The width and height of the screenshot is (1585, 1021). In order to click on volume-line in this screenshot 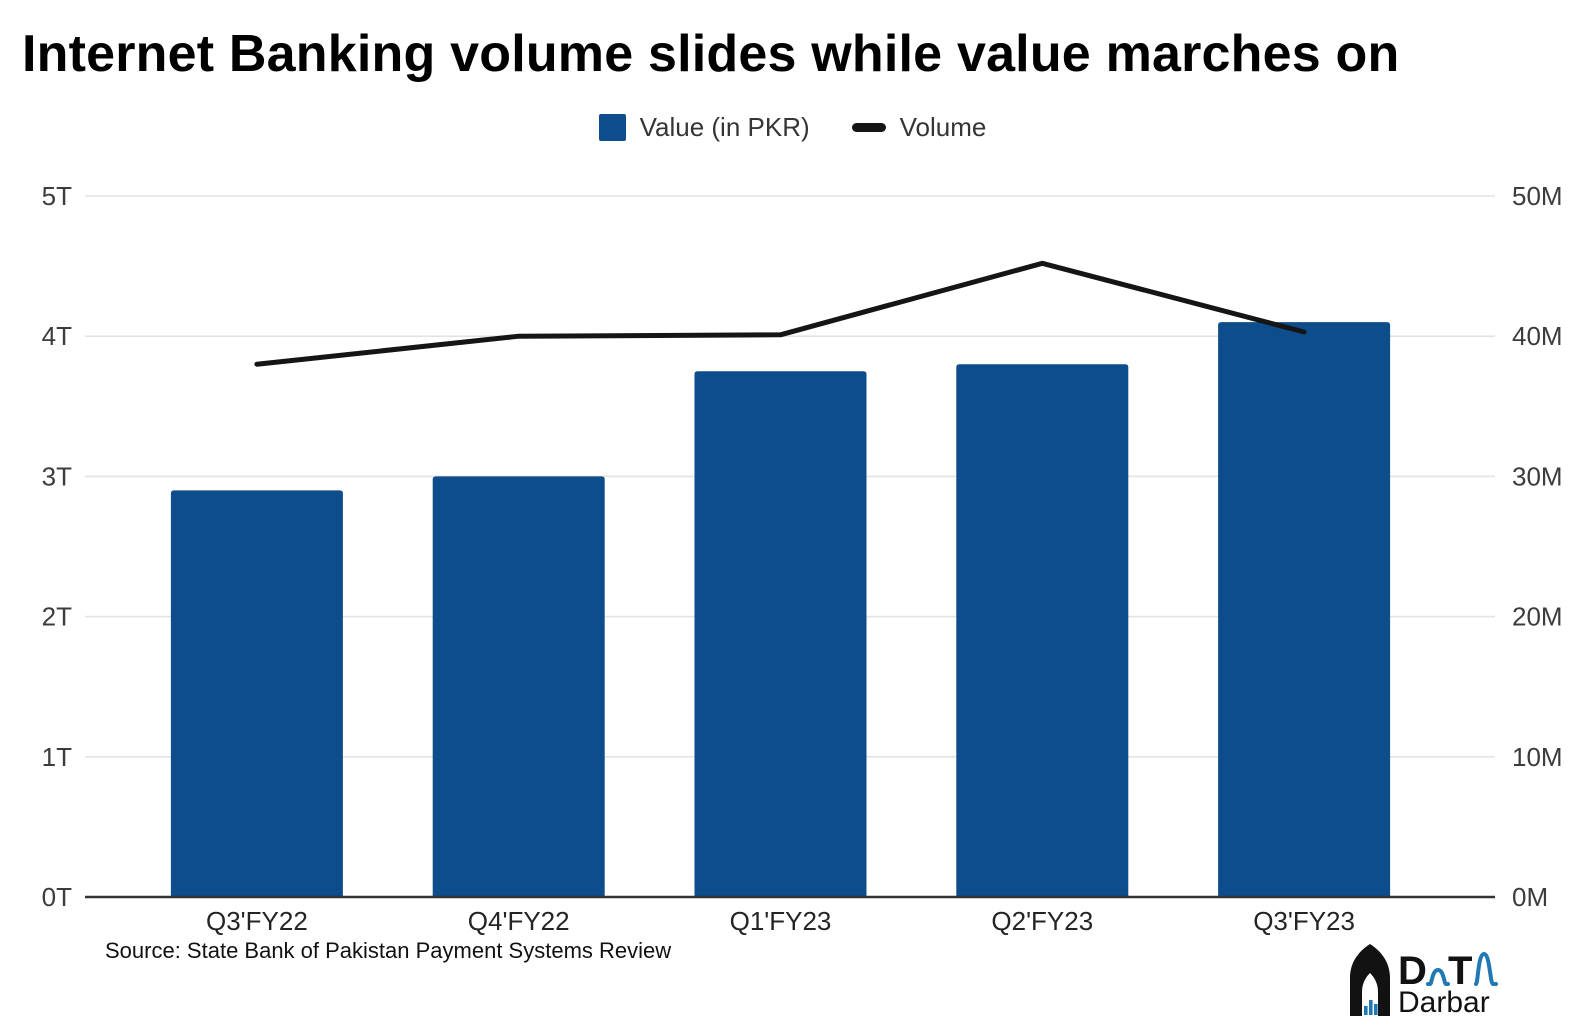, I will do `click(780, 313)`.